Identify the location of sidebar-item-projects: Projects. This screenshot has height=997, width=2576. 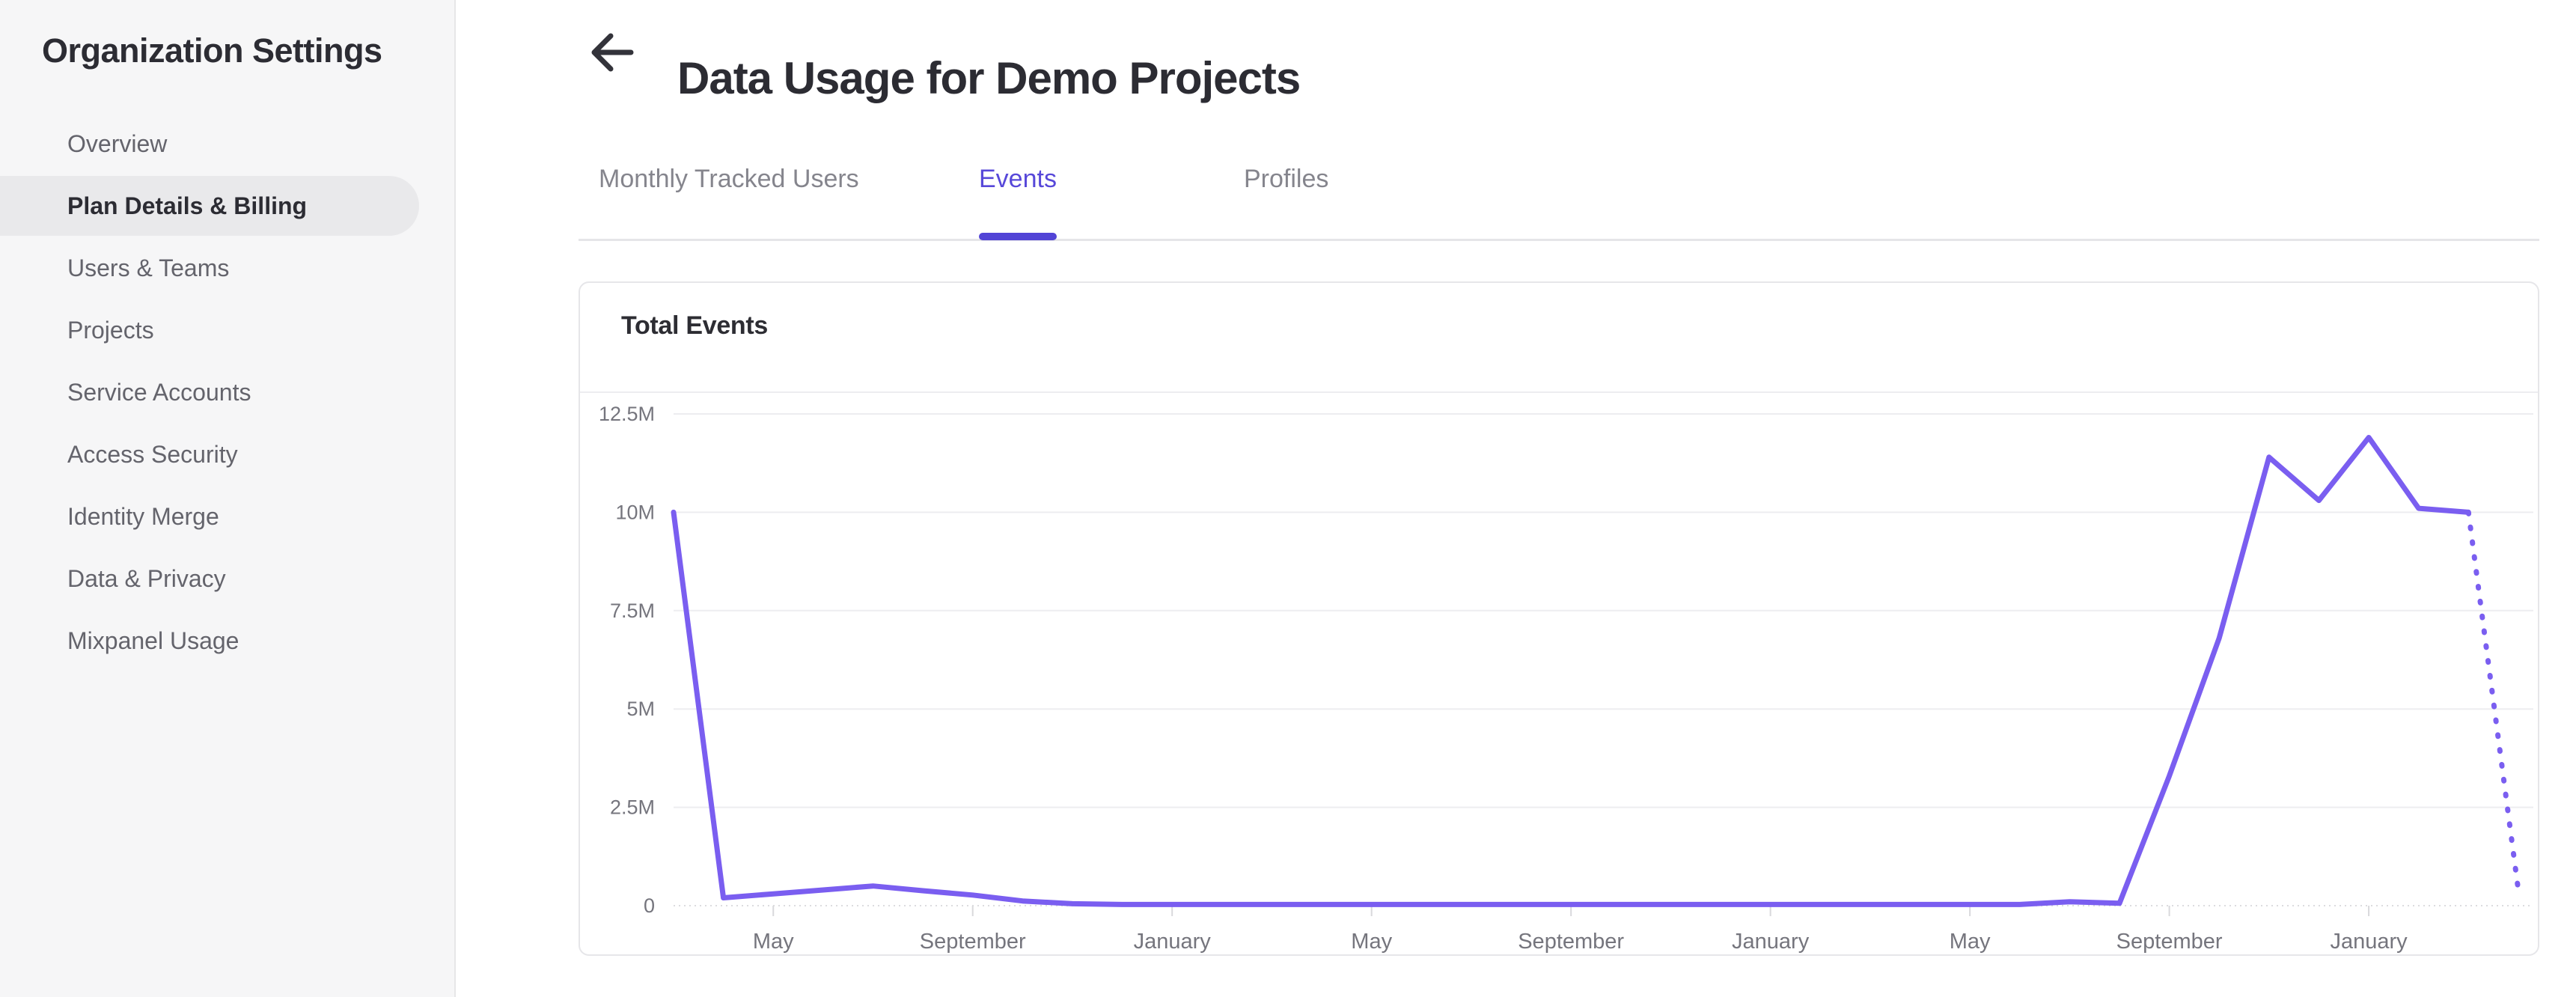
(111, 330).